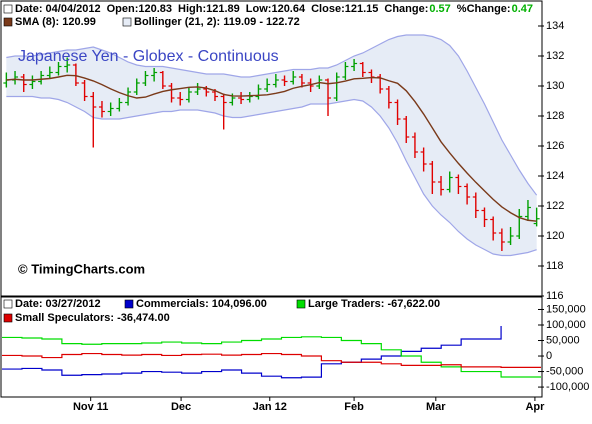  What do you see at coordinates (92, 318) in the screenshot?
I see `legend-entry: Small Speculators: -36,474.00` at bounding box center [92, 318].